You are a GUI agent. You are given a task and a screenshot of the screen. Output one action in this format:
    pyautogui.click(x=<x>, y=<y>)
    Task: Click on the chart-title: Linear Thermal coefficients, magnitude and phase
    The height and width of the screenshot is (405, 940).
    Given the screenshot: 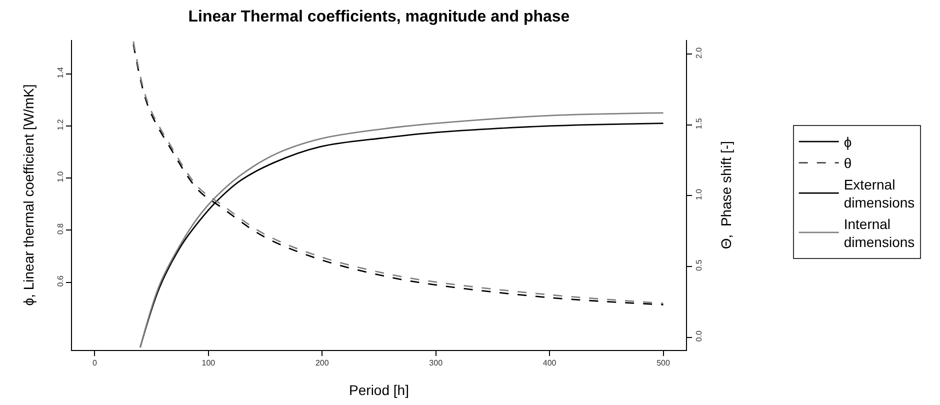 What is the action you would take?
    pyautogui.click(x=379, y=17)
    